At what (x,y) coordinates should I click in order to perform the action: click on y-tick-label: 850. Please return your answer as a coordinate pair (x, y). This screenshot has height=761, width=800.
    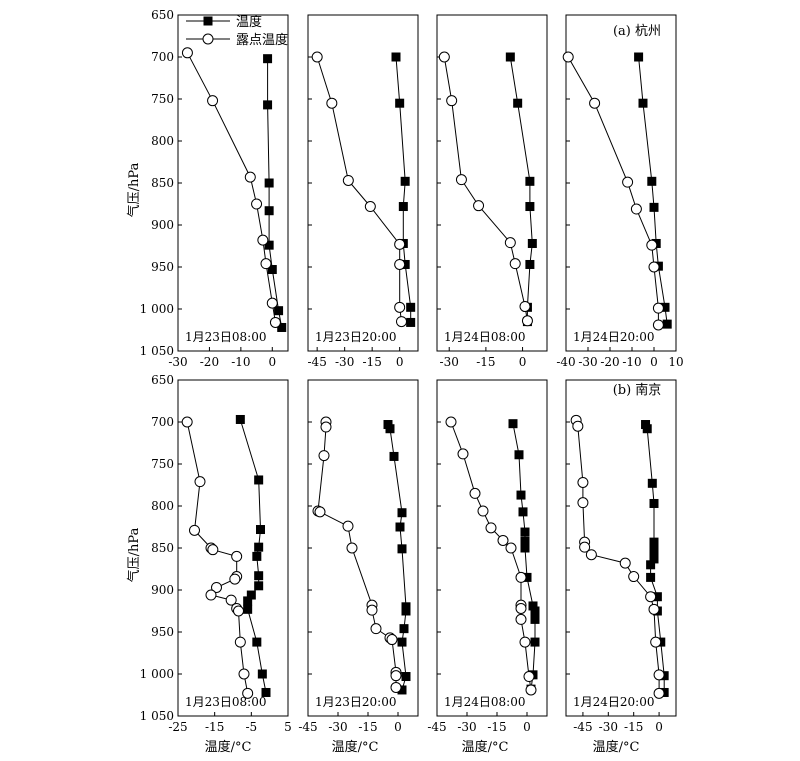
    Looking at the image, I should click on (162, 183).